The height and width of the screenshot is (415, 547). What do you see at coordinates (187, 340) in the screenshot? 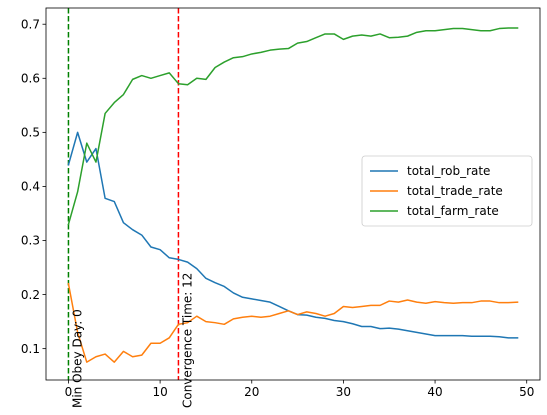
I see `annotation-label-1: Convergence Time: 12` at bounding box center [187, 340].